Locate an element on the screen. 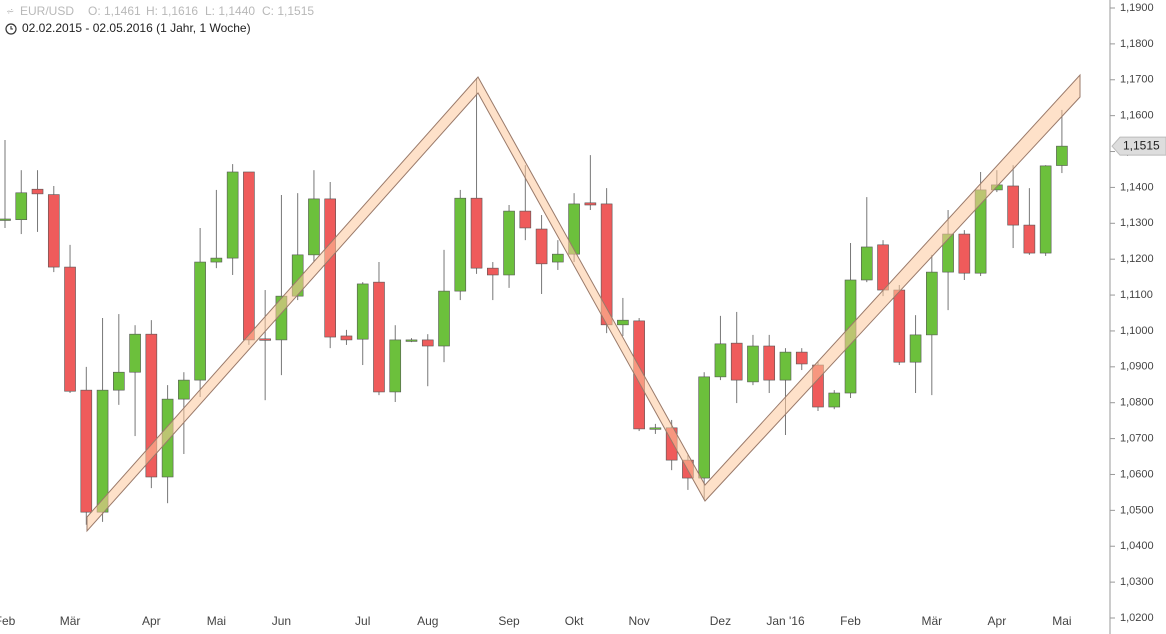  x-tick-label: Jul is located at coordinates (362, 621).